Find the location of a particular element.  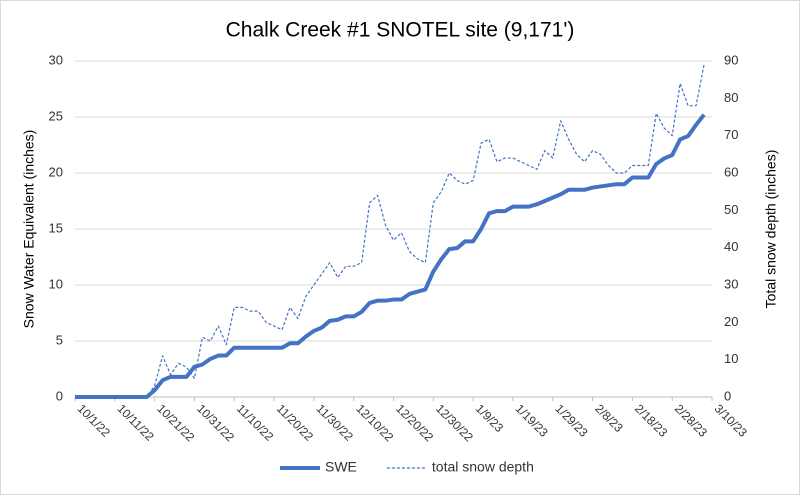

y-tick-label: 20 is located at coordinates (56, 171).